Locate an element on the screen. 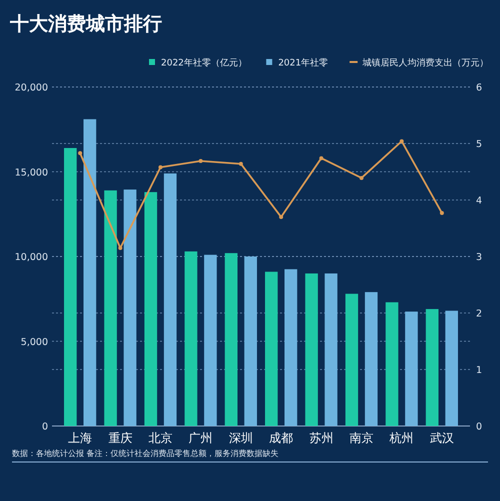  legend-label: 2021年社零 is located at coordinates (303, 63).